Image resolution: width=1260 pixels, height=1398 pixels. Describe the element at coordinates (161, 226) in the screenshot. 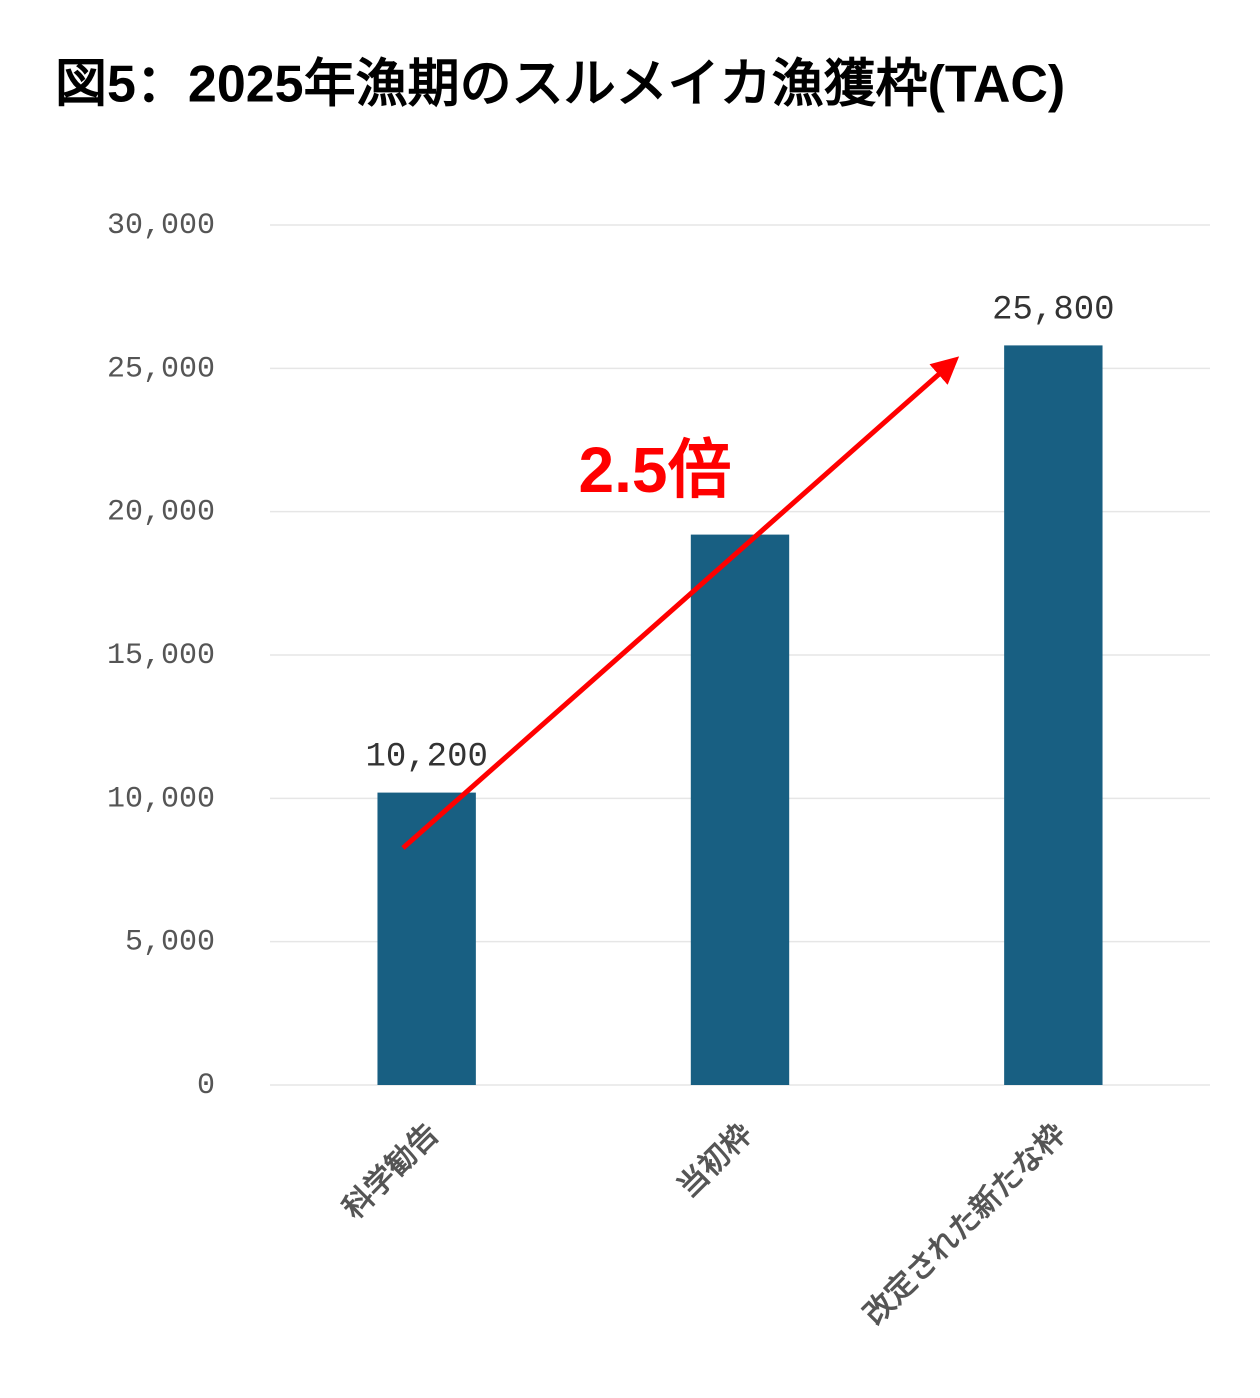

I see `y-tick-label: 30,000` at that location.